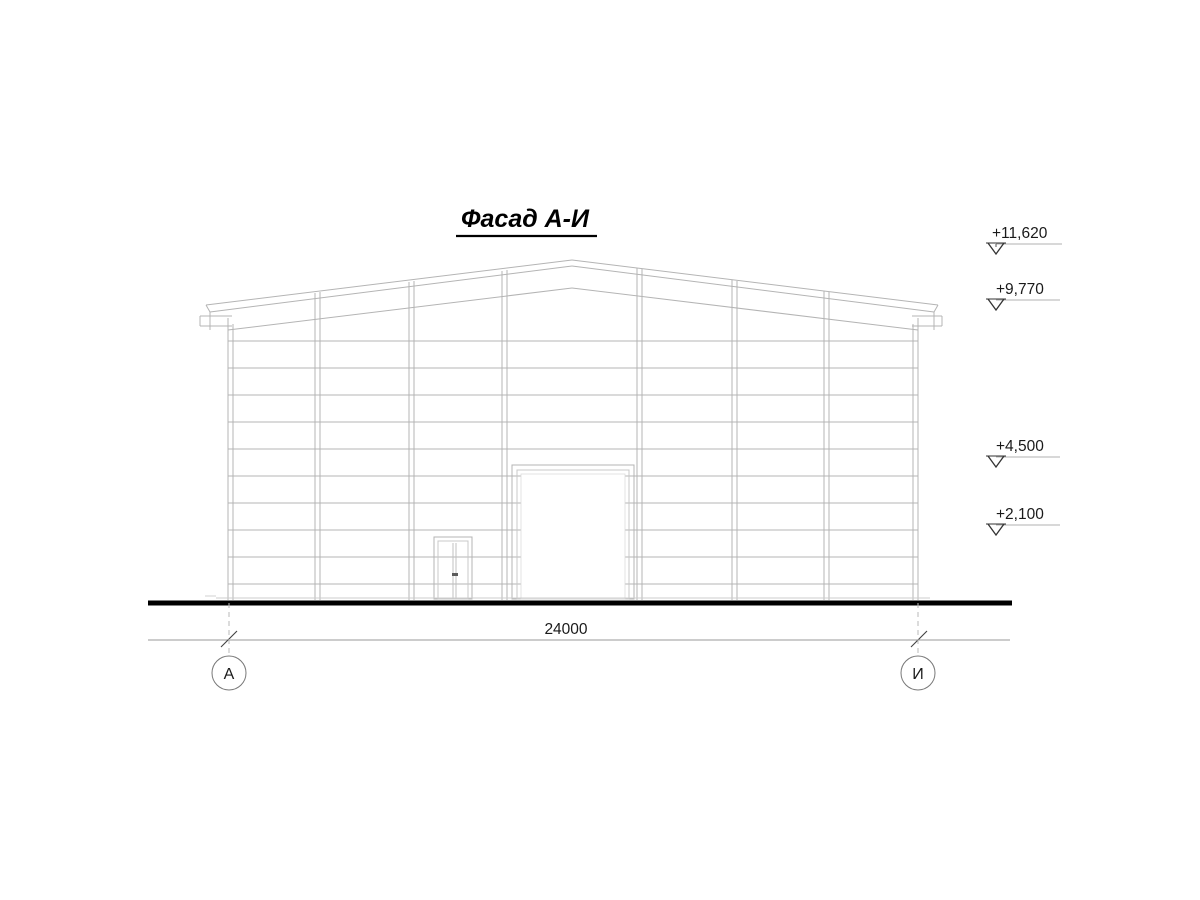 The width and height of the screenshot is (1200, 900). I want to click on elevation-marker: +2,100, so click(1023, 521).